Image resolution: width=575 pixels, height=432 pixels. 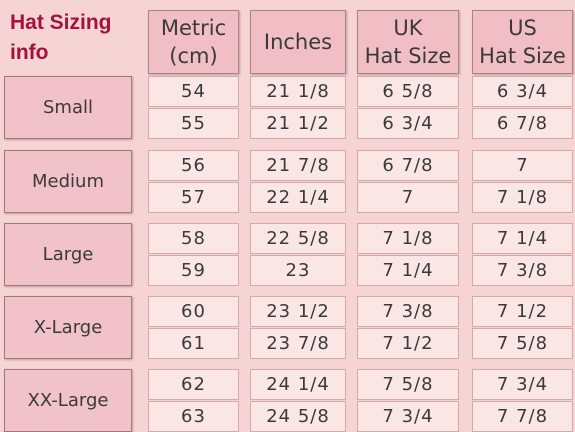 I want to click on column-header: US Hat Size, so click(x=522, y=42).